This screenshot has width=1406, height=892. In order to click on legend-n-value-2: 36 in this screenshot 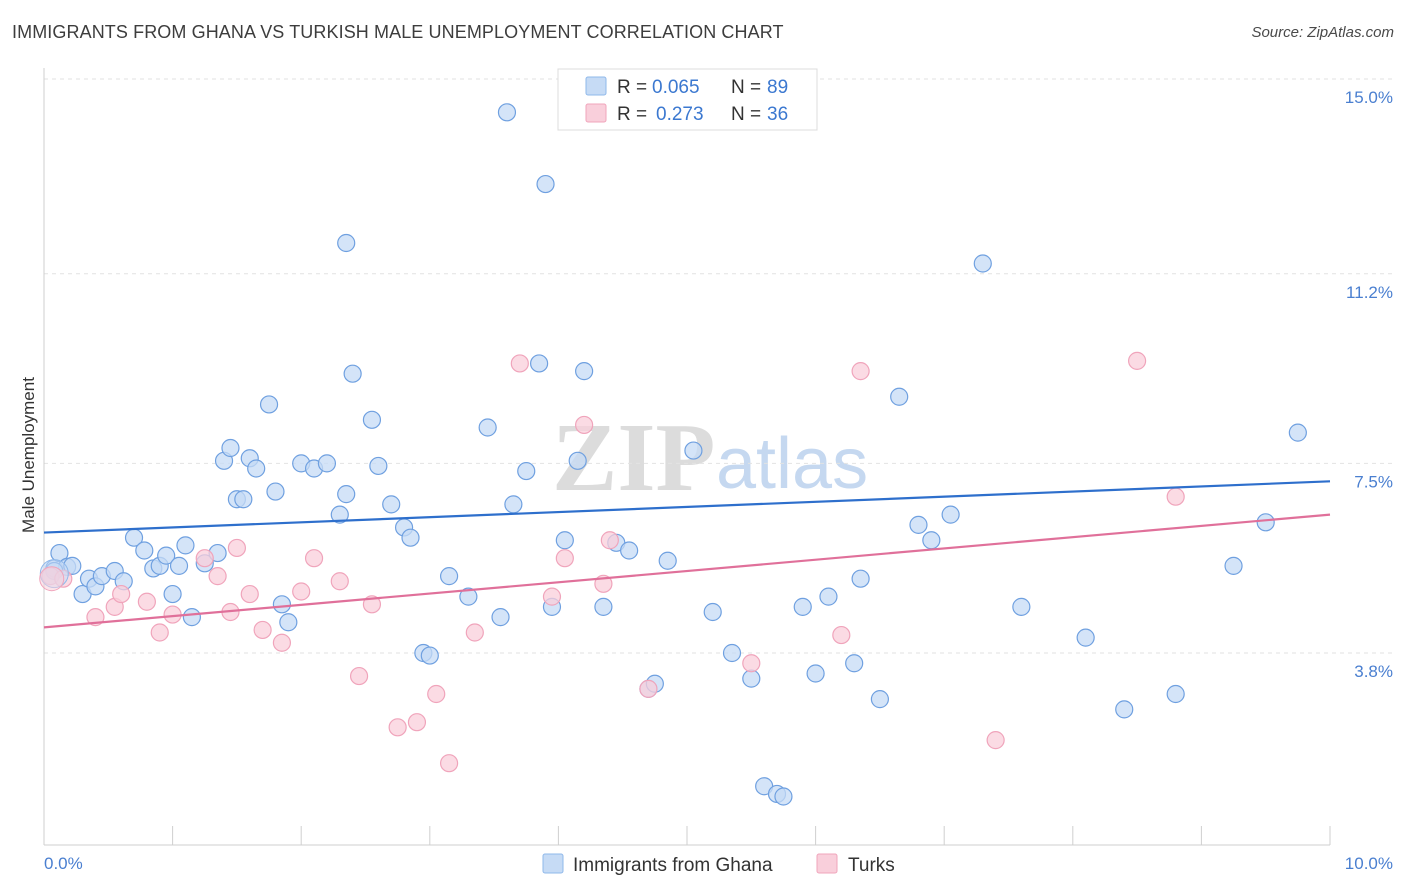, I will do `click(777, 114)`.